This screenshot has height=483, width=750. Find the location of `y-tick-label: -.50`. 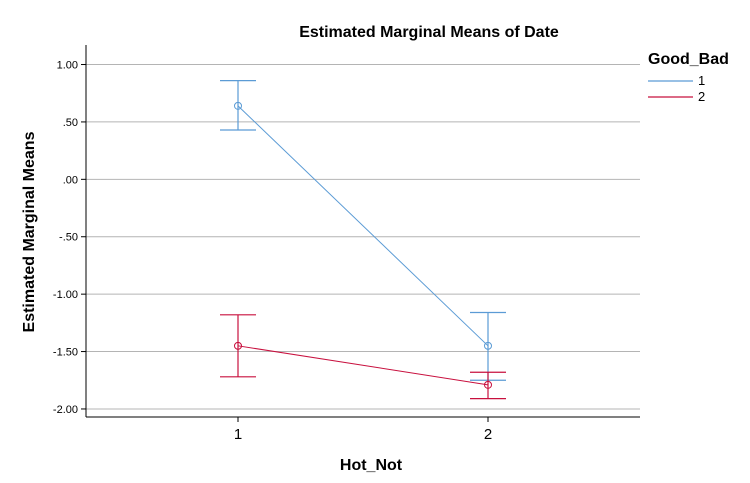

y-tick-label: -.50 is located at coordinates (68, 238).